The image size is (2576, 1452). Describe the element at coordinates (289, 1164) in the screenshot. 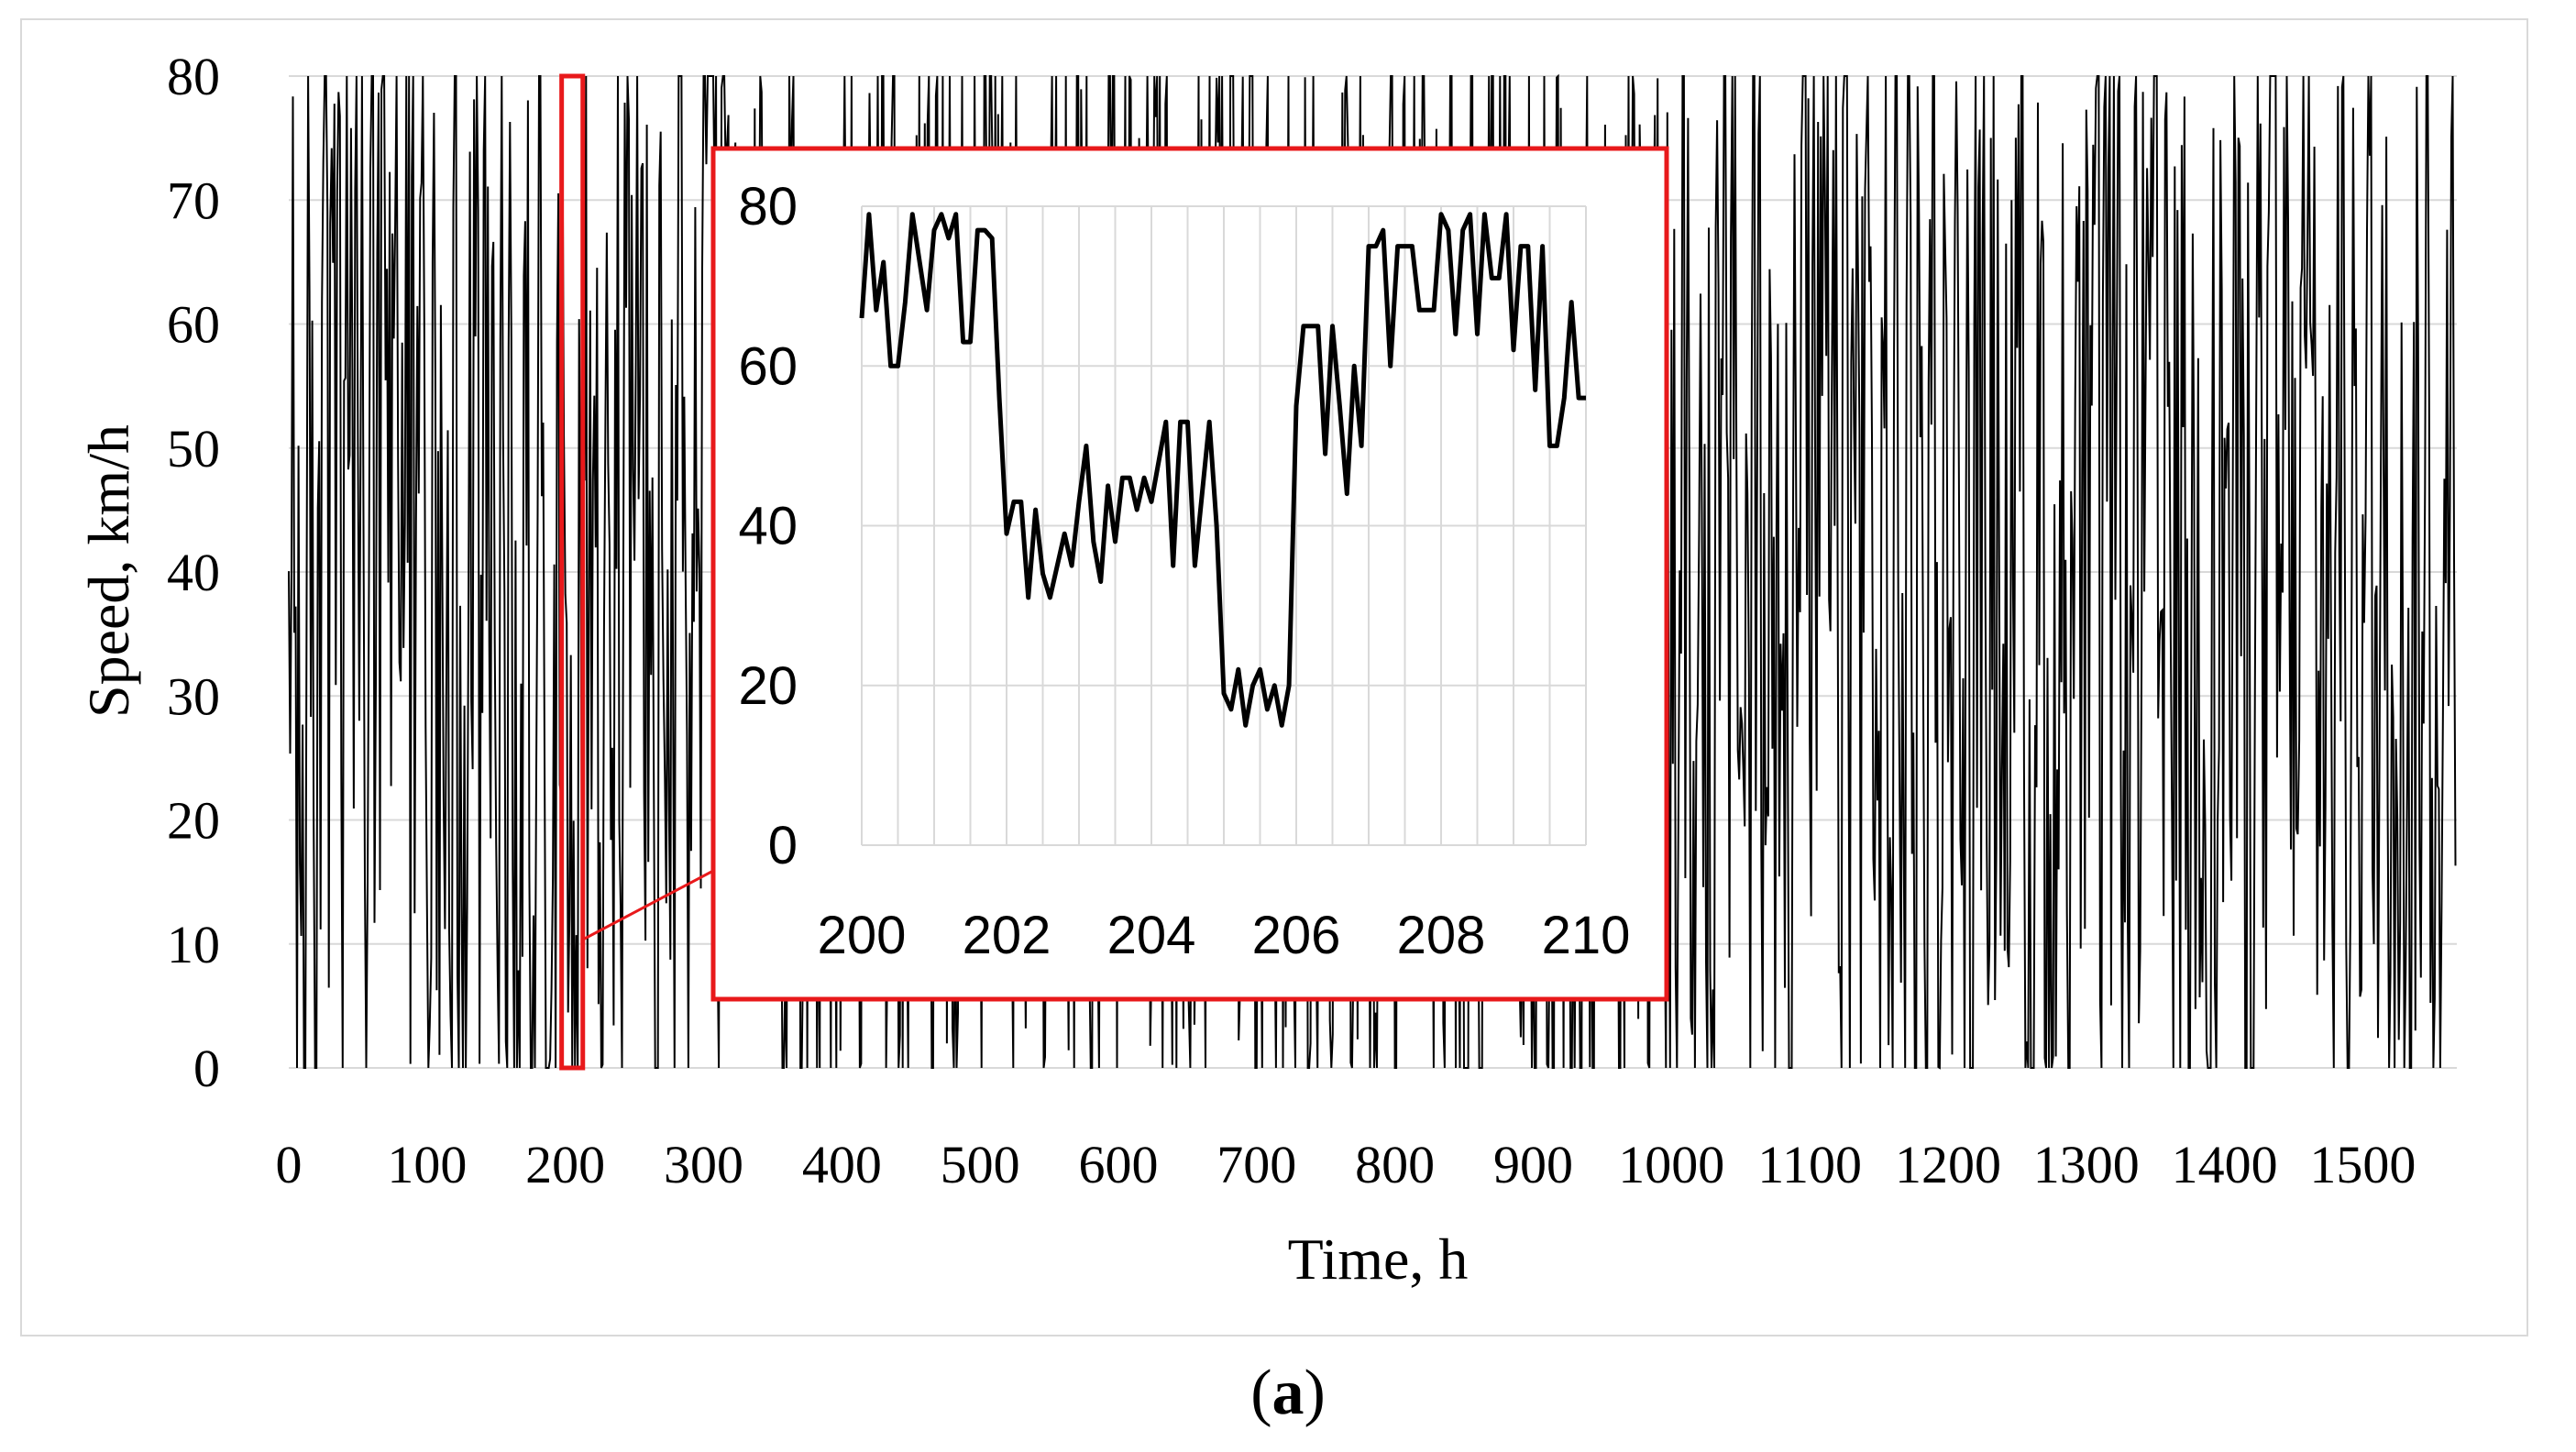

I see `main-x-tick: 0` at that location.